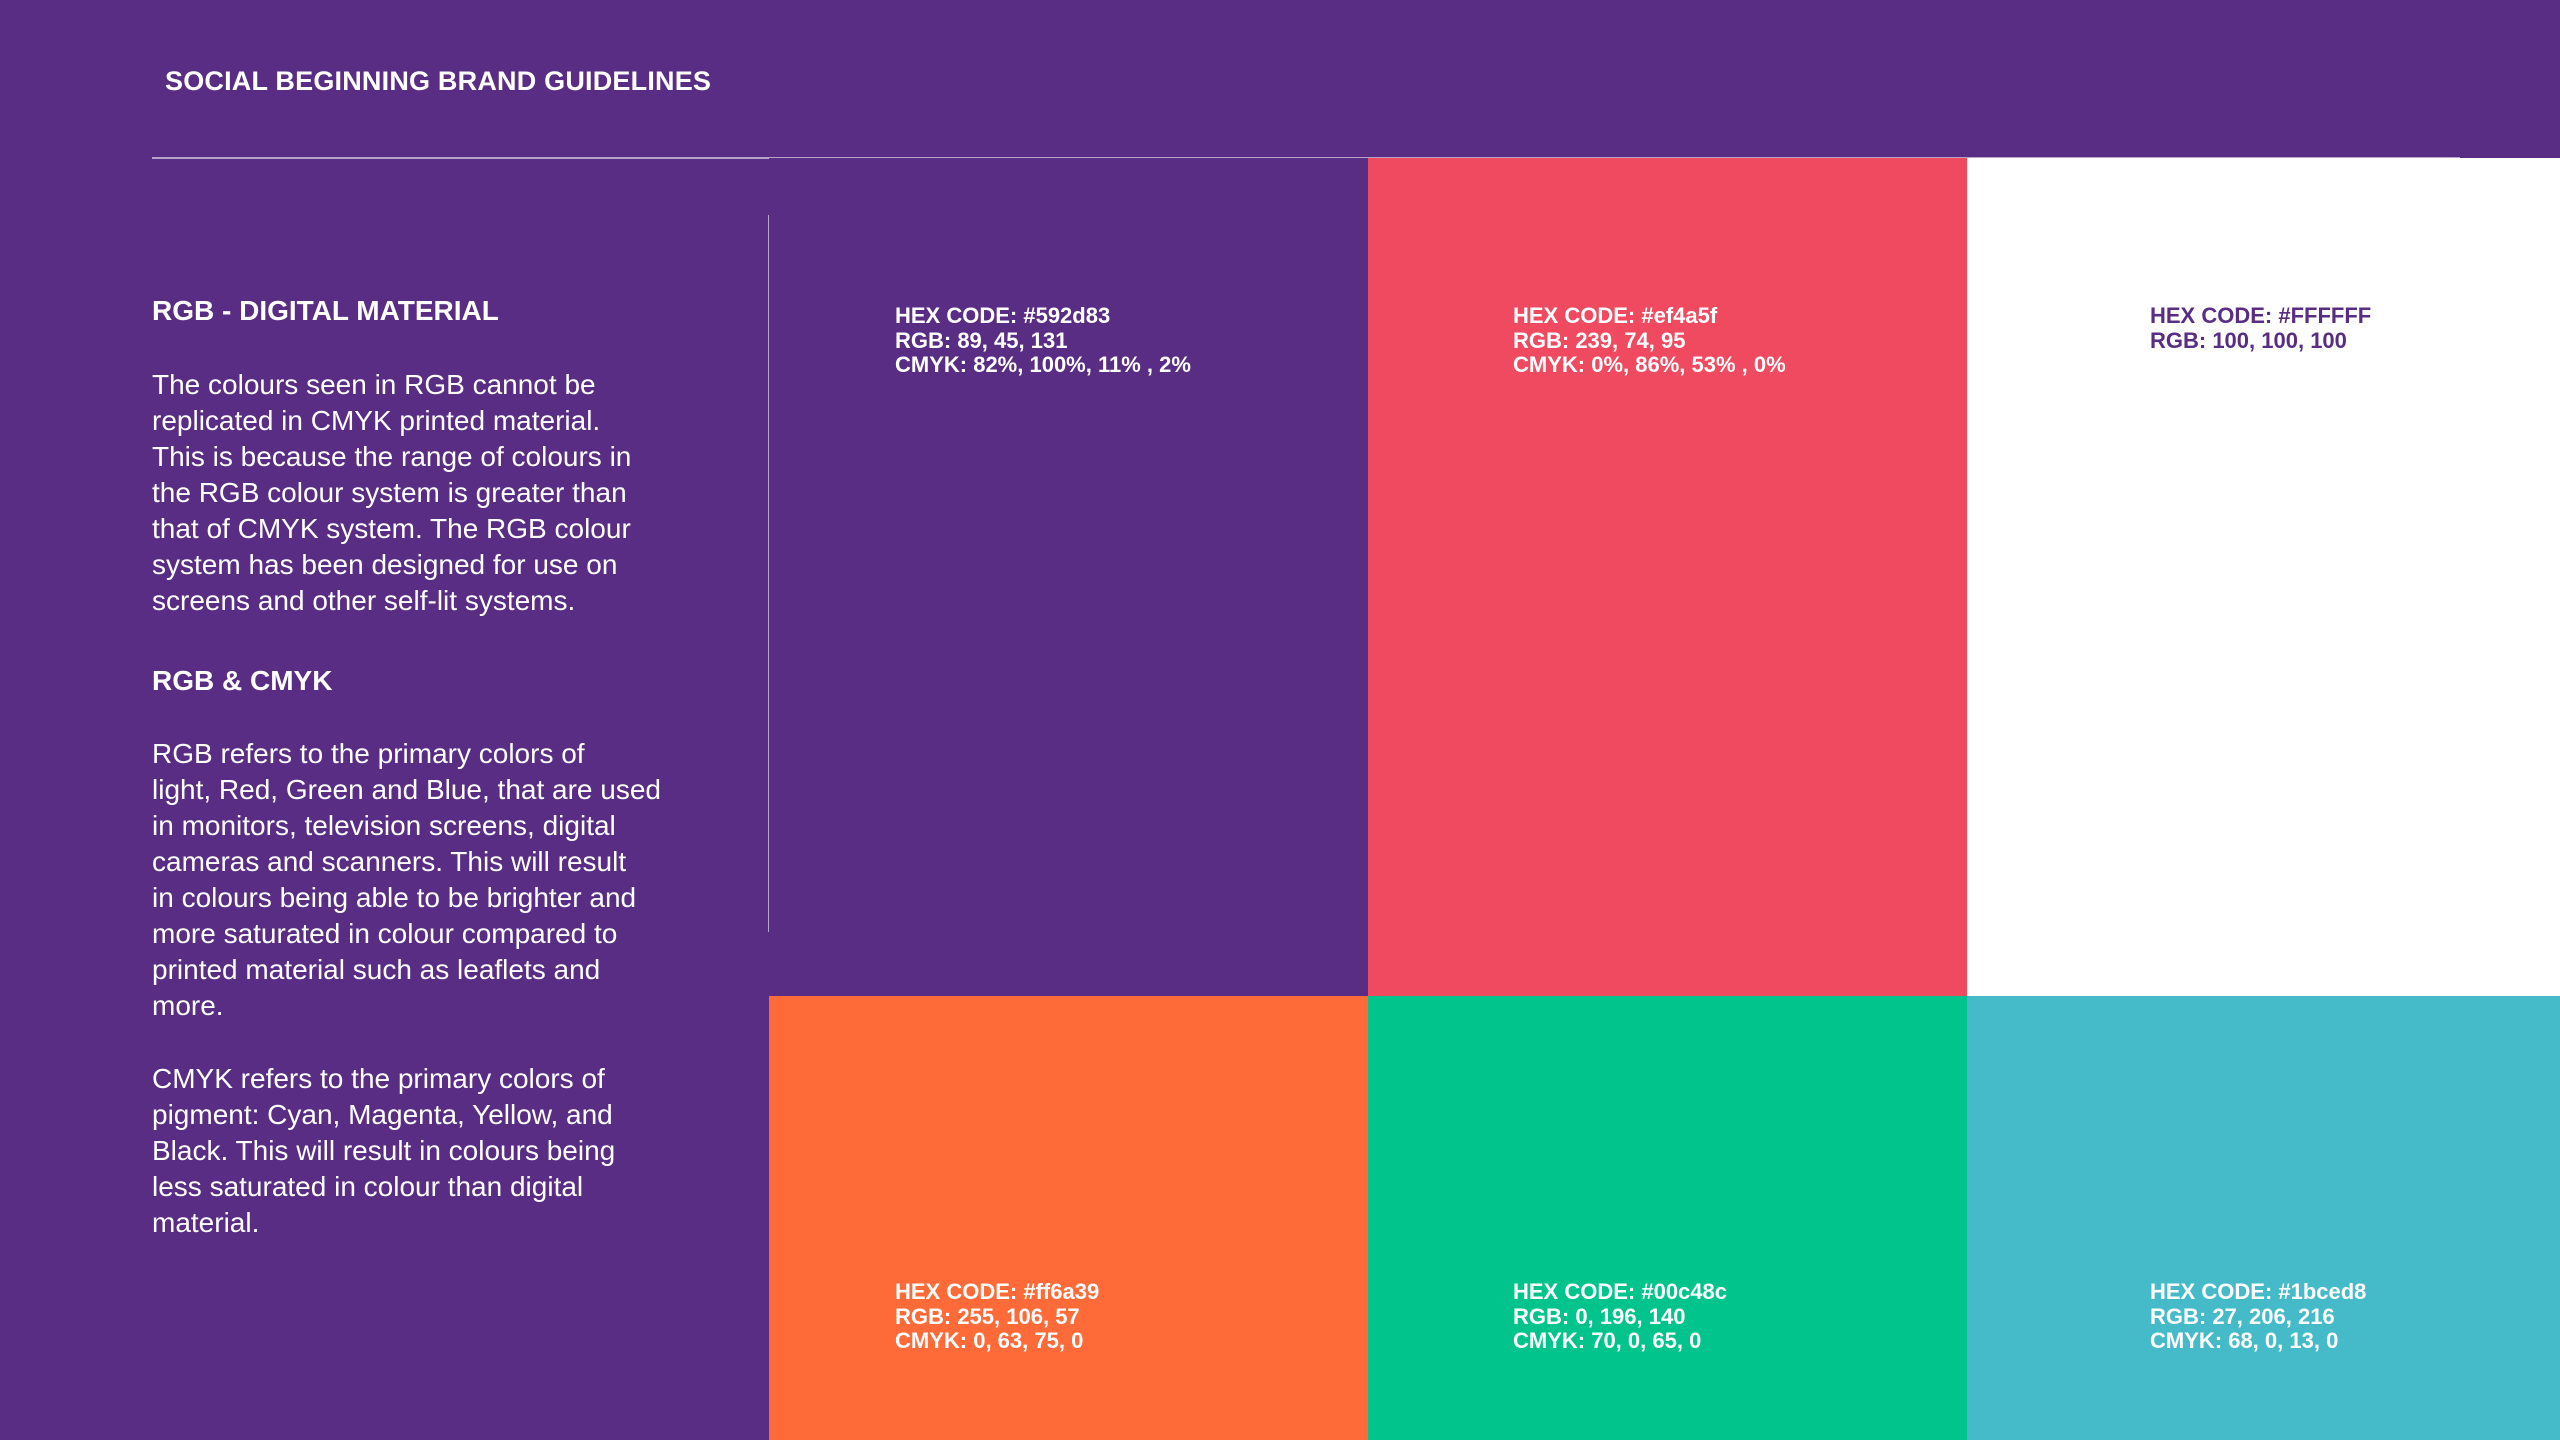  Describe the element at coordinates (1607, 1340) in the screenshot. I see `swatch-cmyk: CMYK: 70, 0, 65, 0` at that location.